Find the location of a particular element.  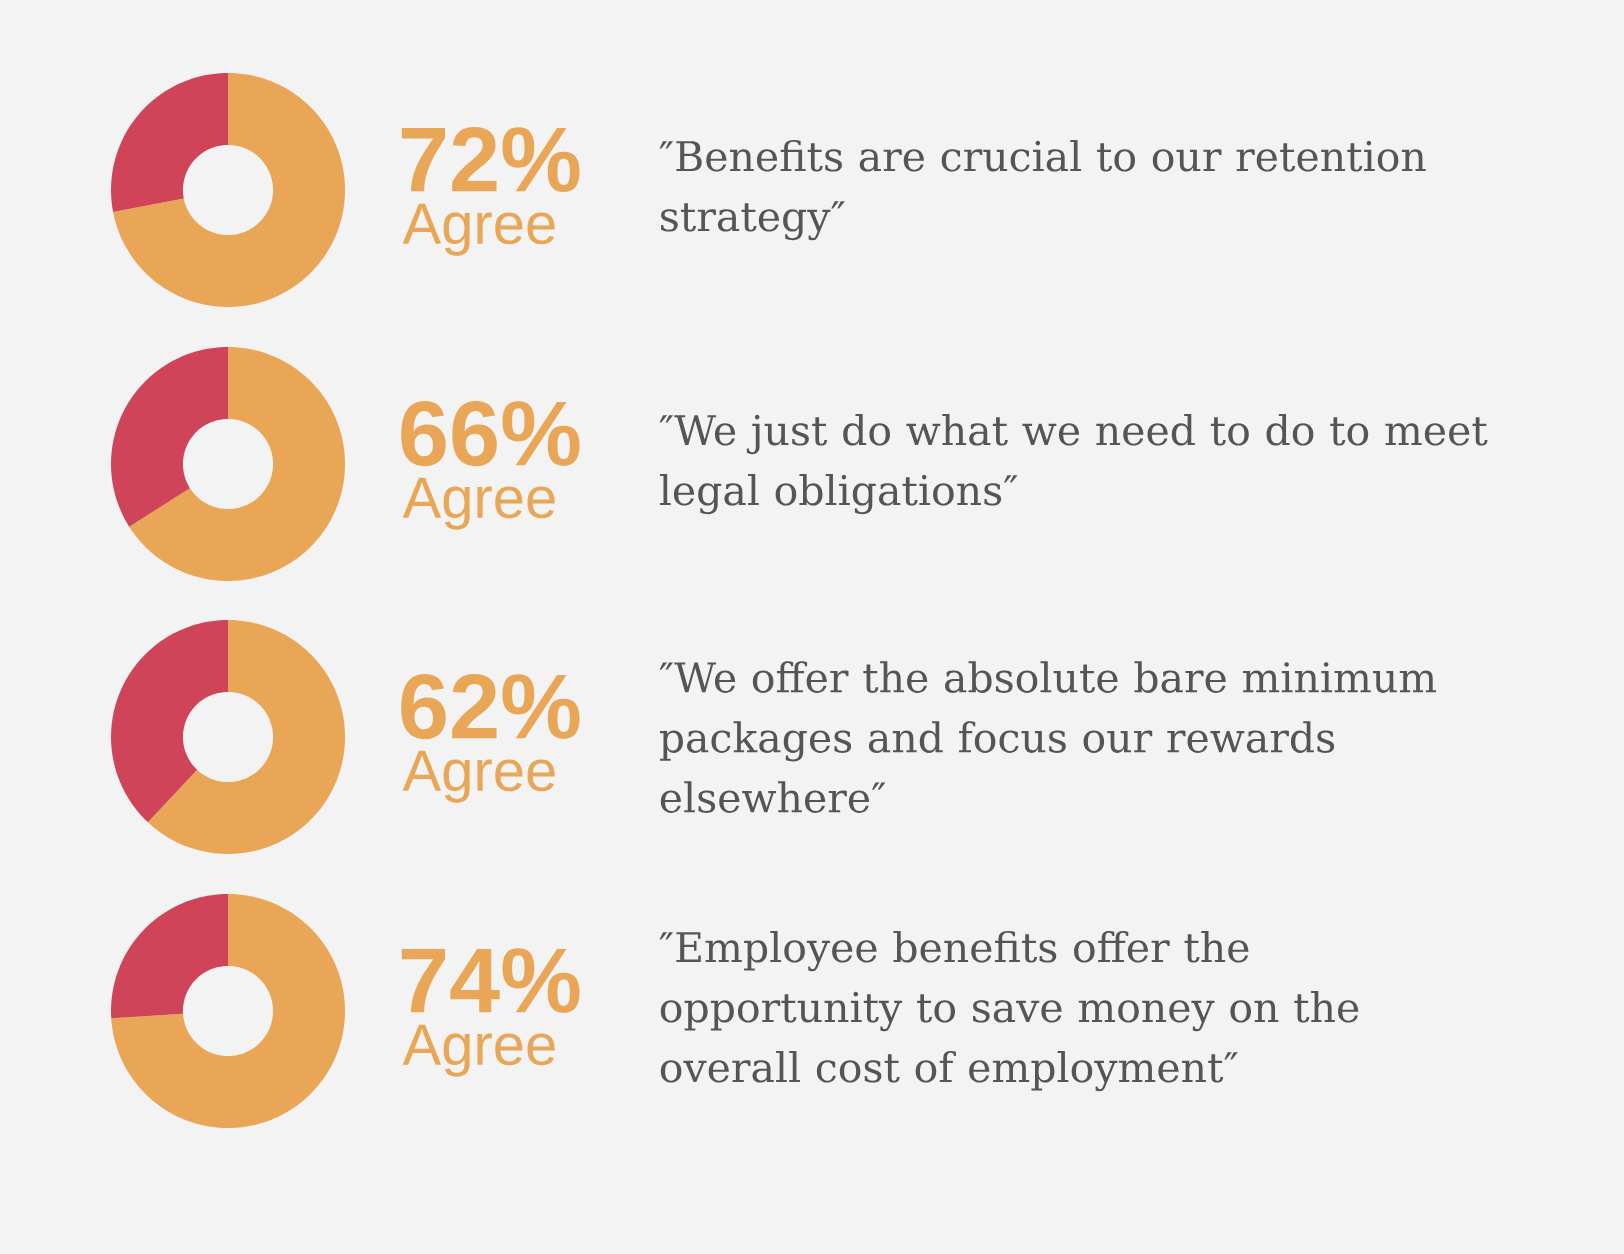

text: ″Benefits are crucial to our retention strategy″ is located at coordinates (1042, 190).